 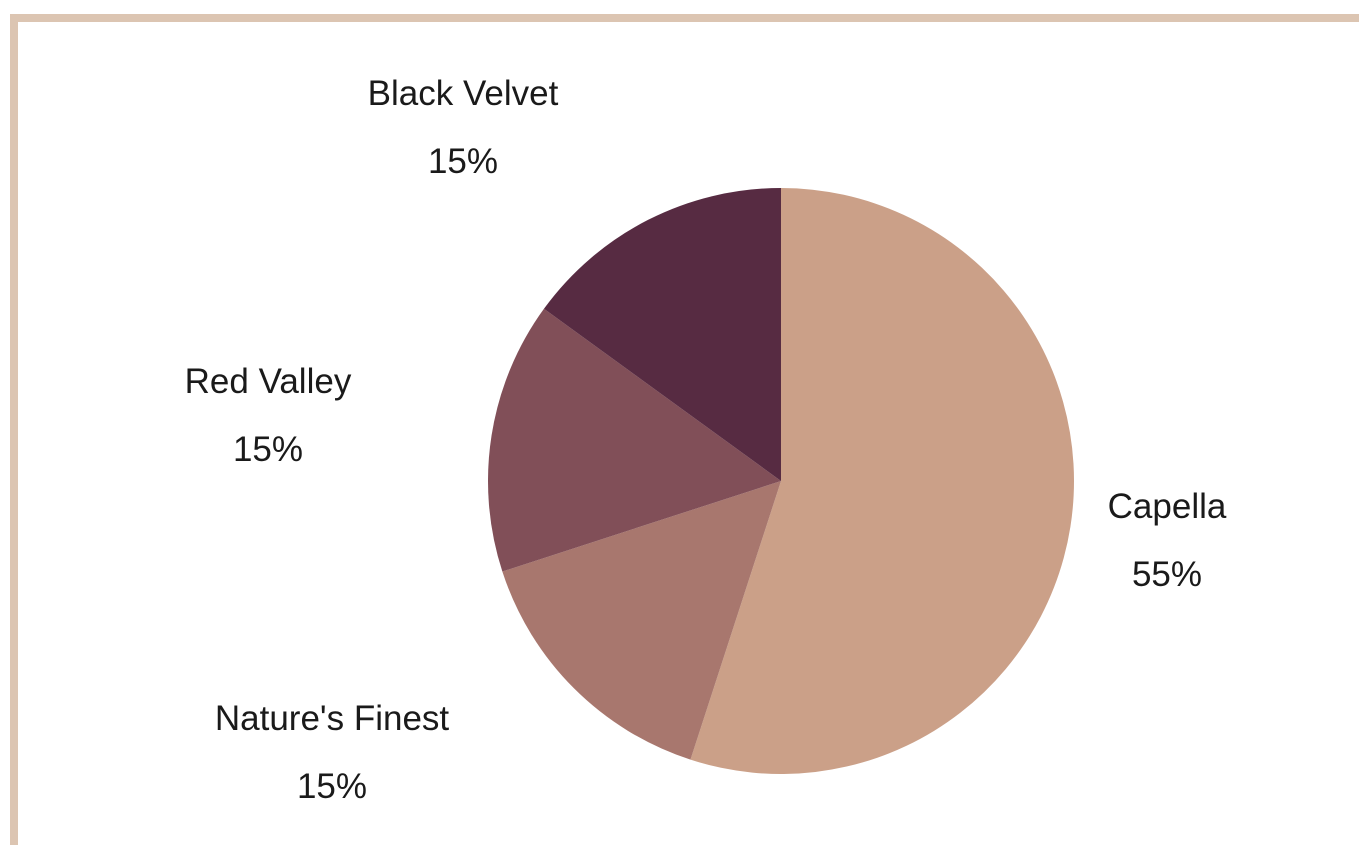 I want to click on slice-label-percent: 55%, so click(x=1167, y=574).